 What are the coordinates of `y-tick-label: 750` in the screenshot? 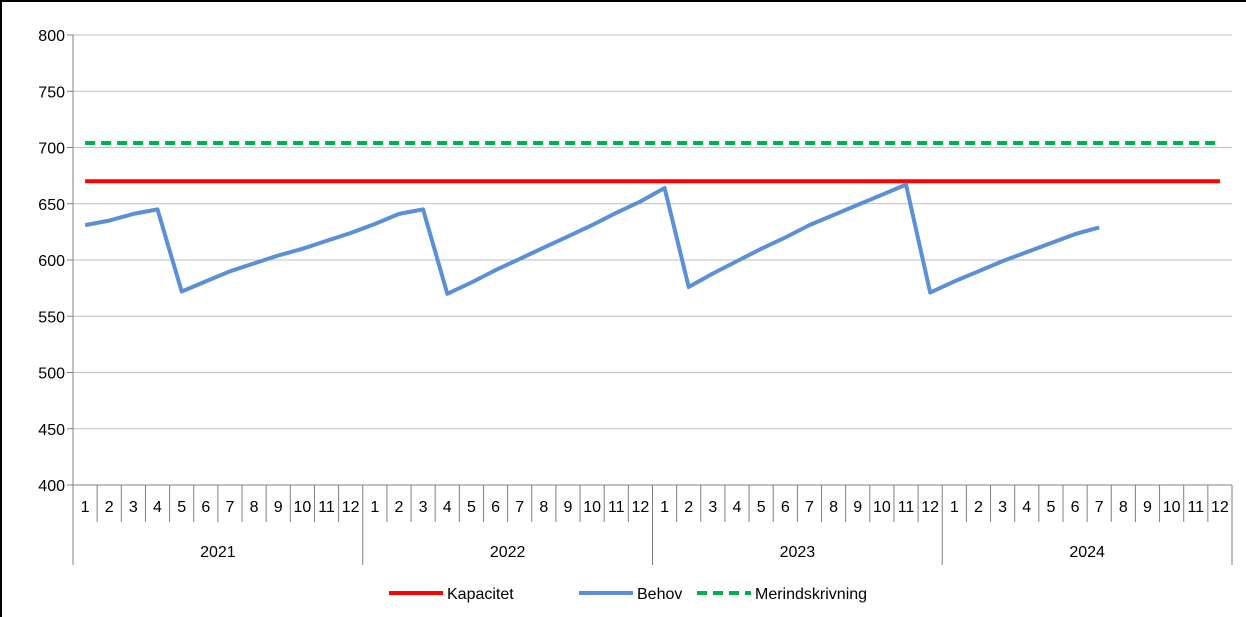 It's located at (51, 92).